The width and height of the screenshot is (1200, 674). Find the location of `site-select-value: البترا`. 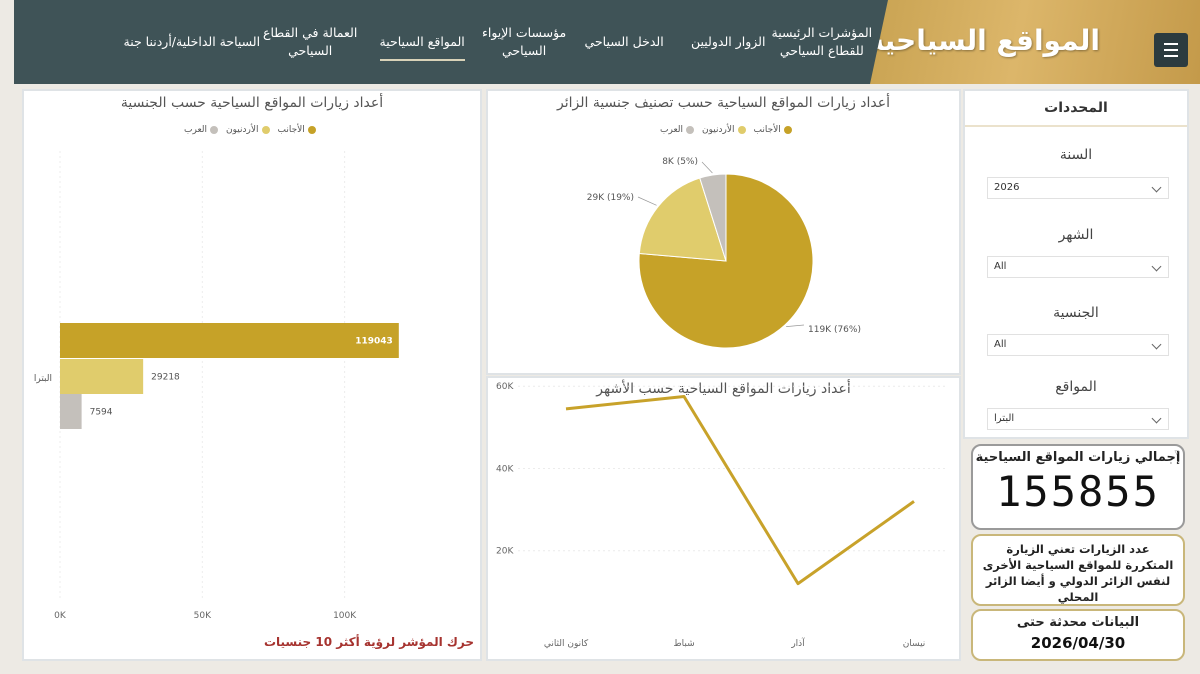

site-select-value: البترا is located at coordinates (1004, 418).